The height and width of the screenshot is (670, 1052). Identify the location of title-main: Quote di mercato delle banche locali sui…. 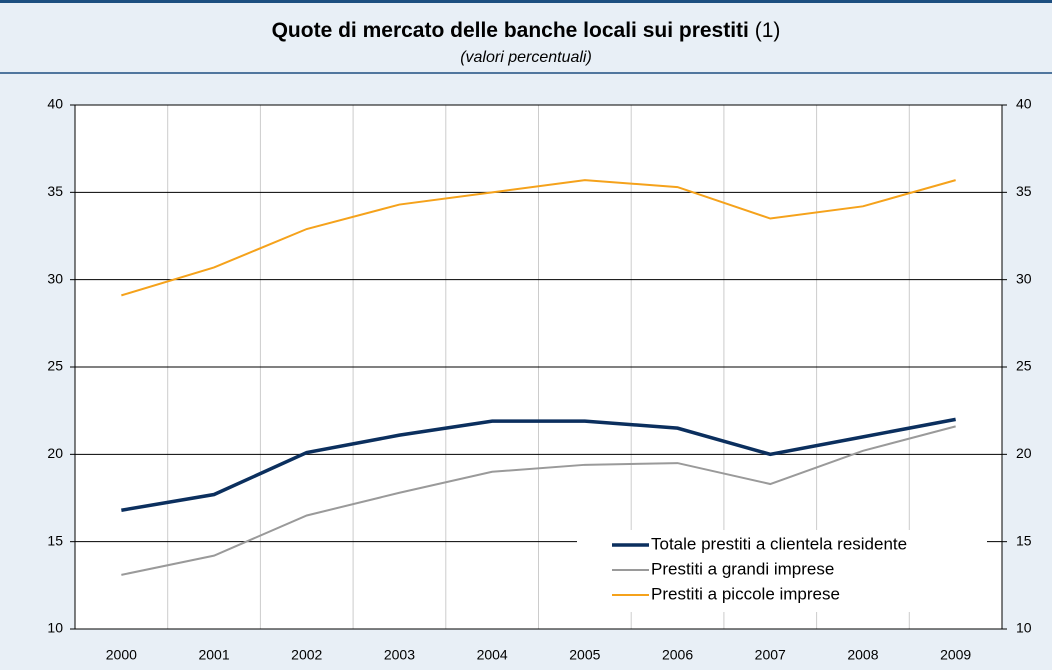
(510, 30).